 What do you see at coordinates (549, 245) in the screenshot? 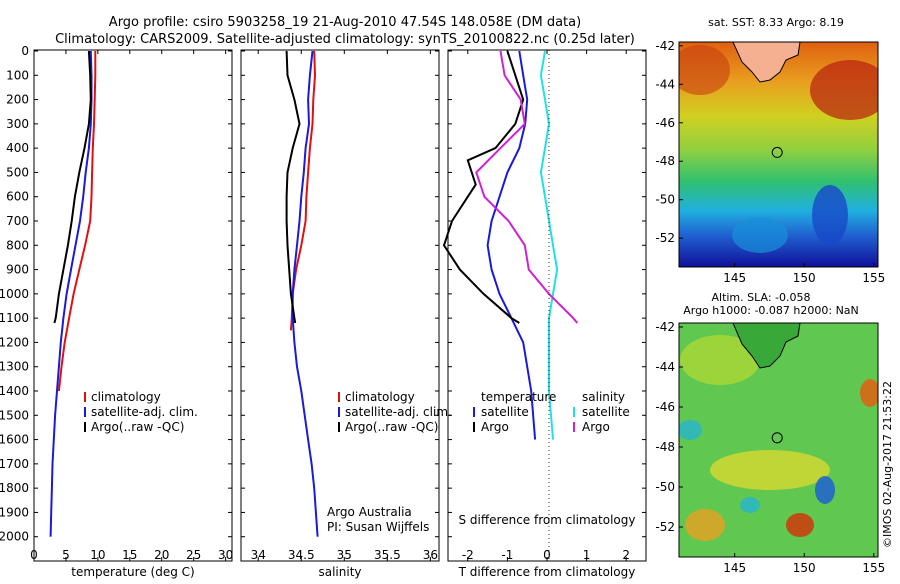
I see `series-line-salinity-satellite` at bounding box center [549, 245].